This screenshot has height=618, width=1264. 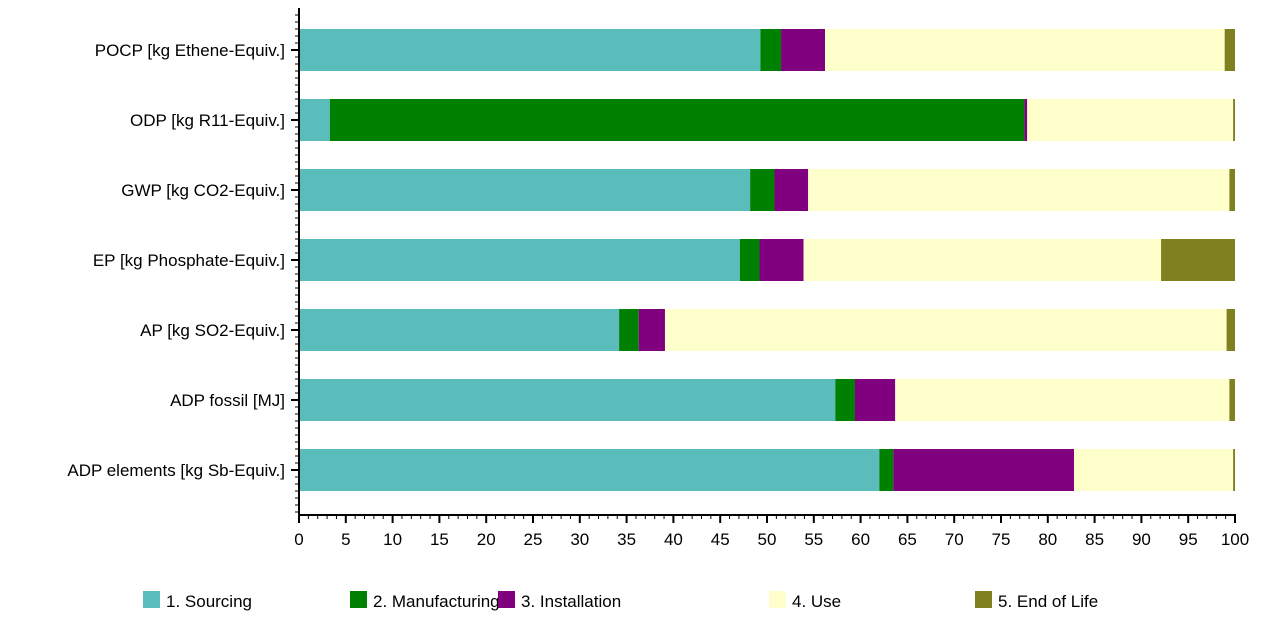 What do you see at coordinates (1047, 539) in the screenshot?
I see `x-tick-label: 80` at bounding box center [1047, 539].